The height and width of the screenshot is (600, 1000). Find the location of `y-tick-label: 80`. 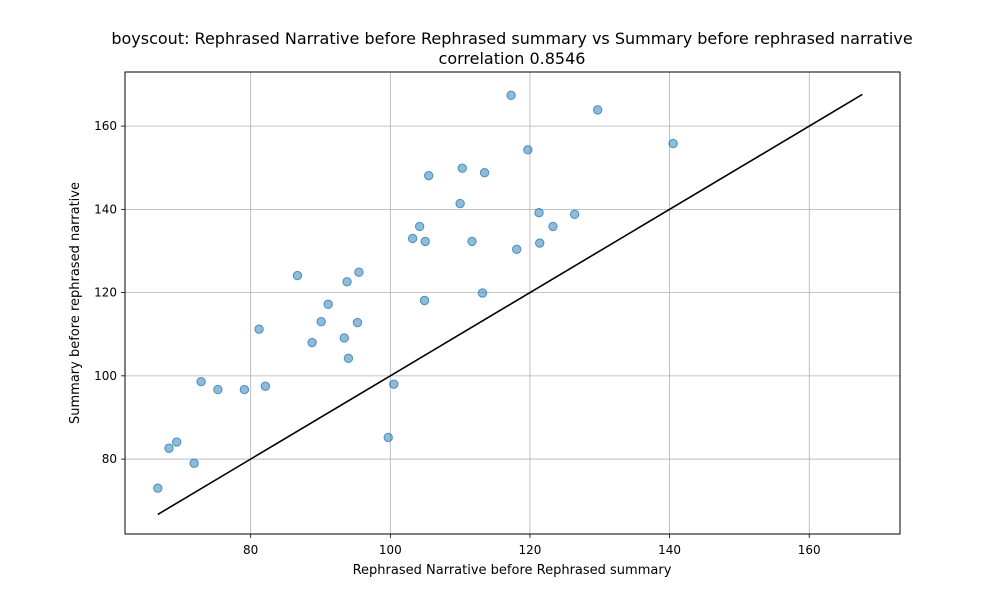

y-tick-label: 80 is located at coordinates (109, 459).